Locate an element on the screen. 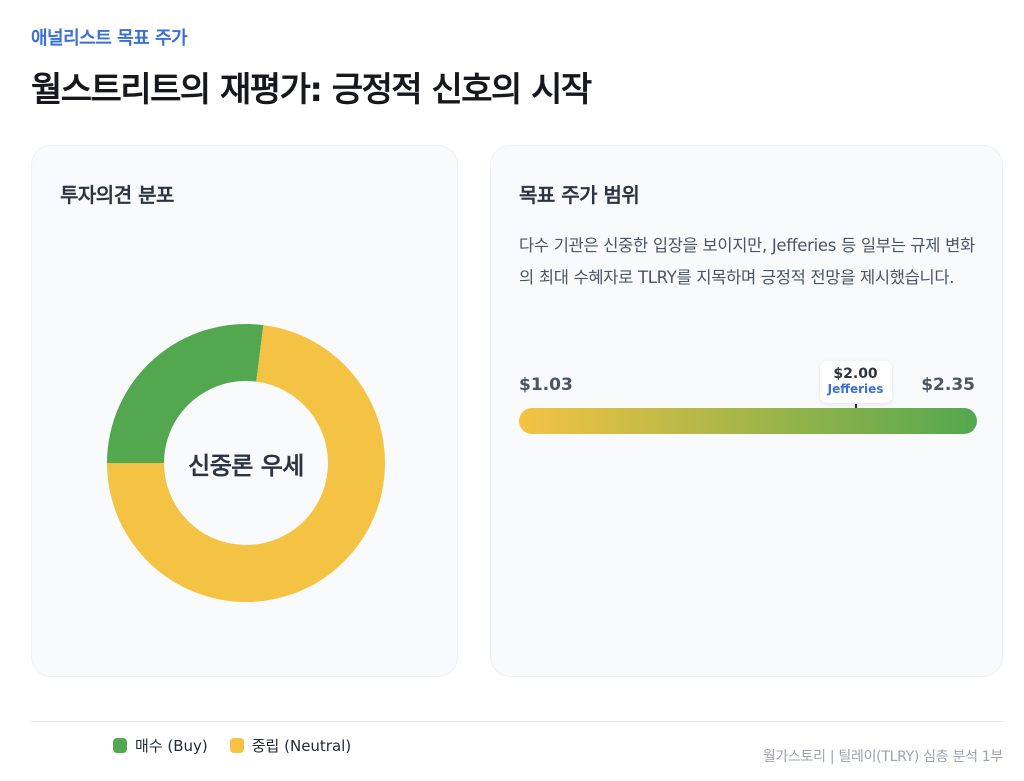 The height and width of the screenshot is (781, 1024). range-max-label: $2.35 is located at coordinates (948, 385).